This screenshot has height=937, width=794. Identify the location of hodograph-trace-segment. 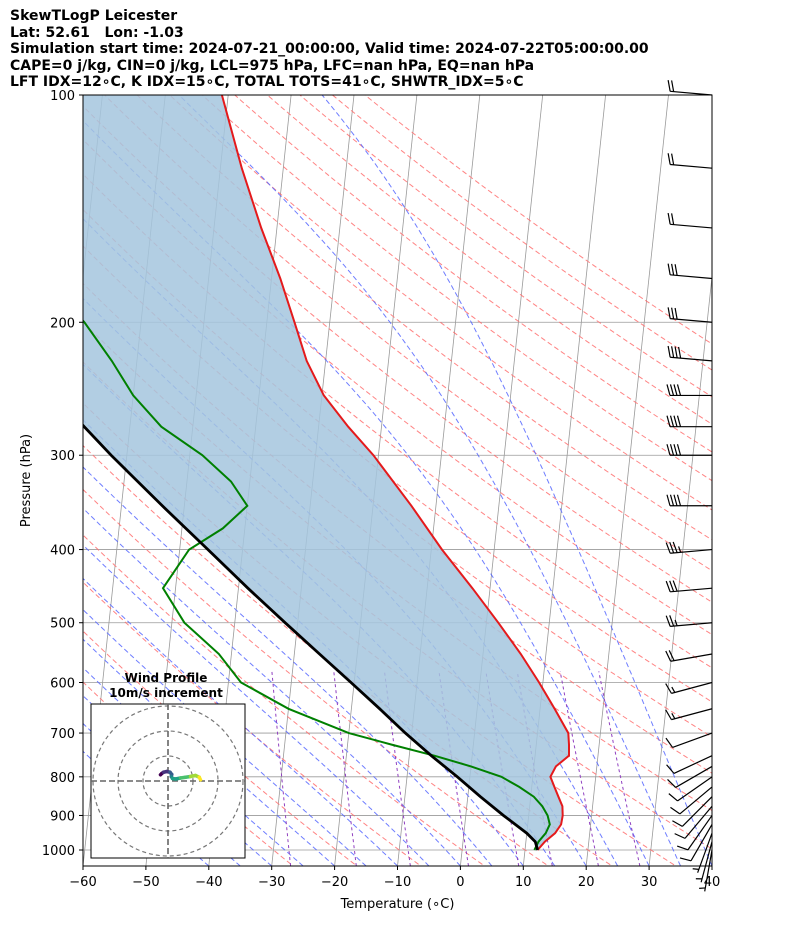
(200, 778).